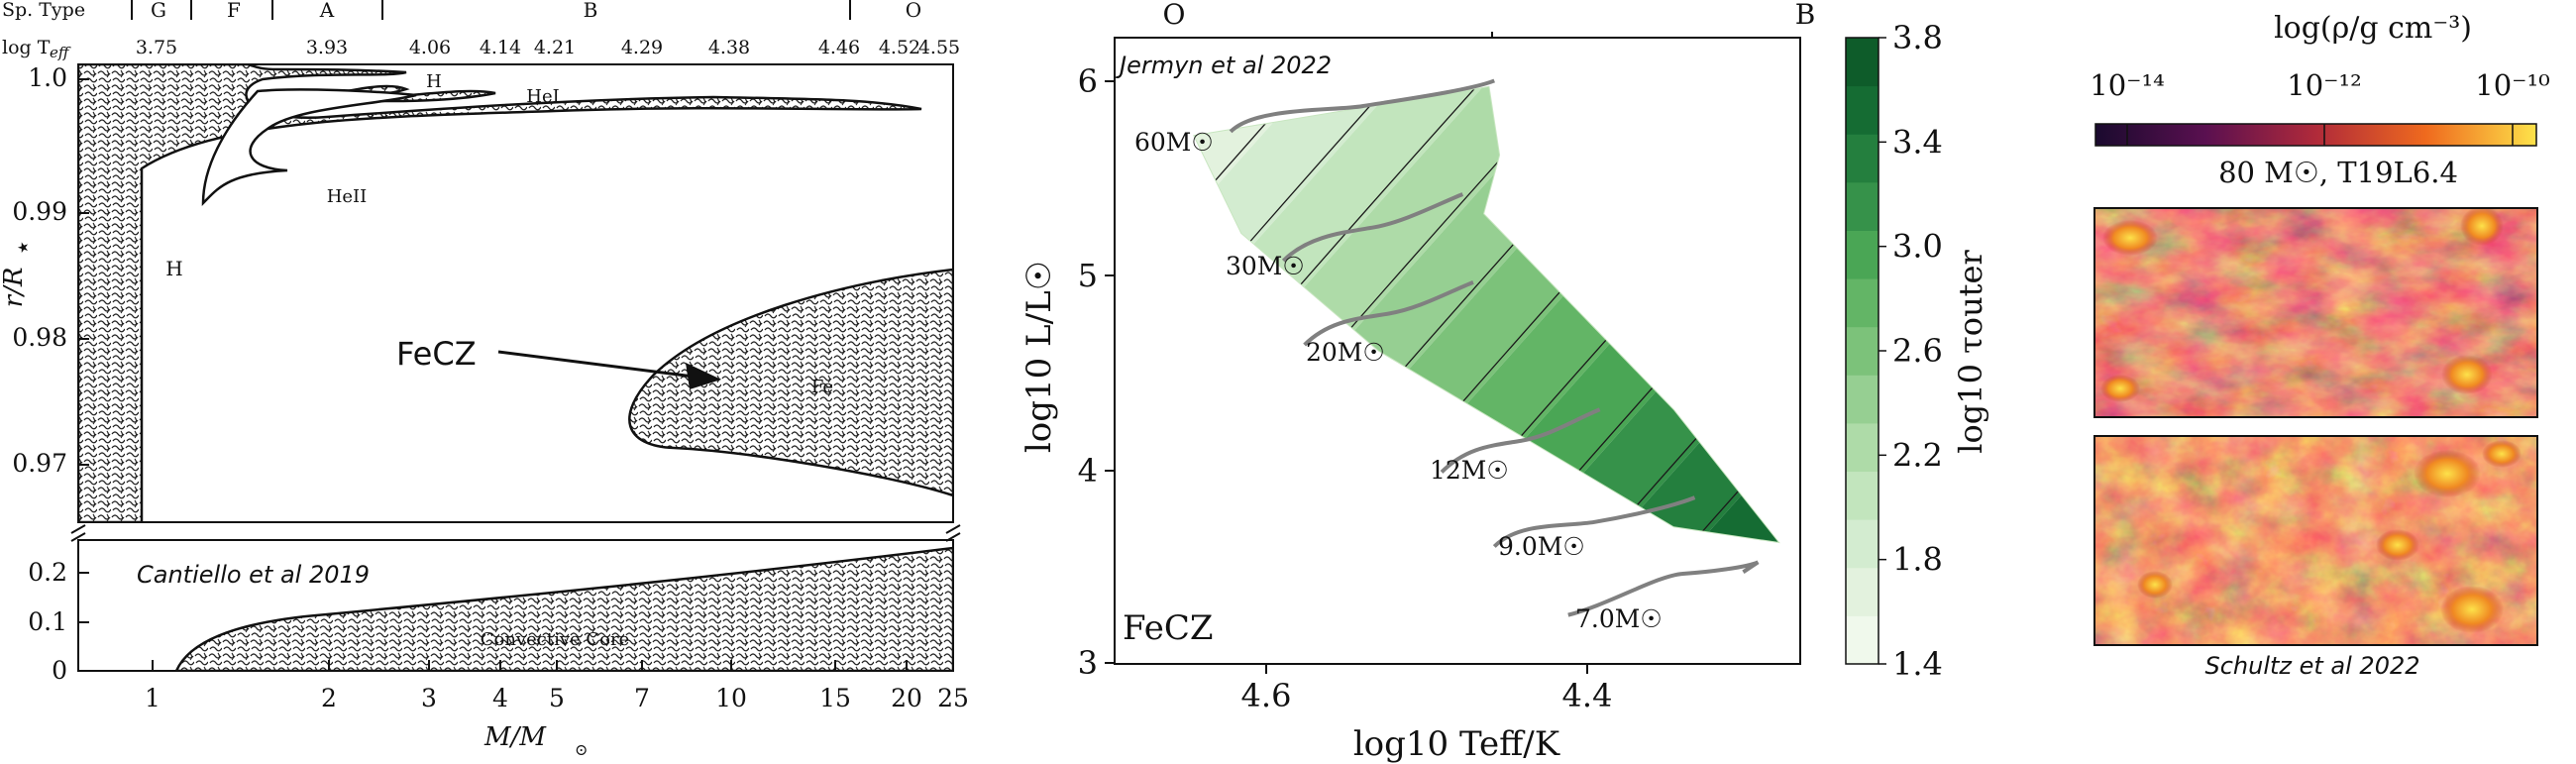 The width and height of the screenshot is (2576, 764). Describe the element at coordinates (1917, 560) in the screenshot. I see `colorbar-tick-label: 1.8` at that location.